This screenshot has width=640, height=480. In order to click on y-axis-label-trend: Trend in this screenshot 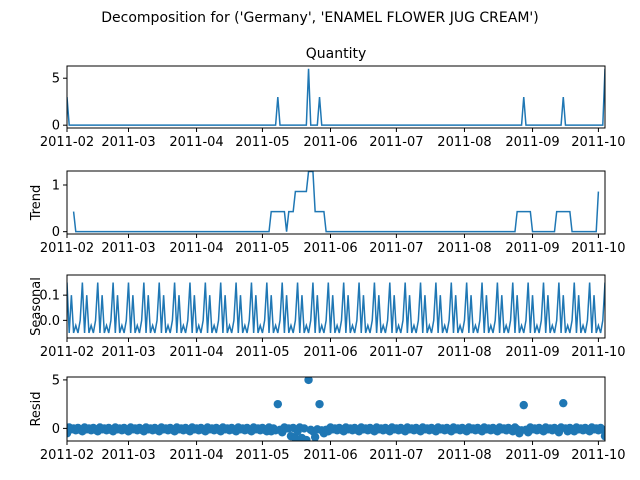, I will do `click(36, 203)`.